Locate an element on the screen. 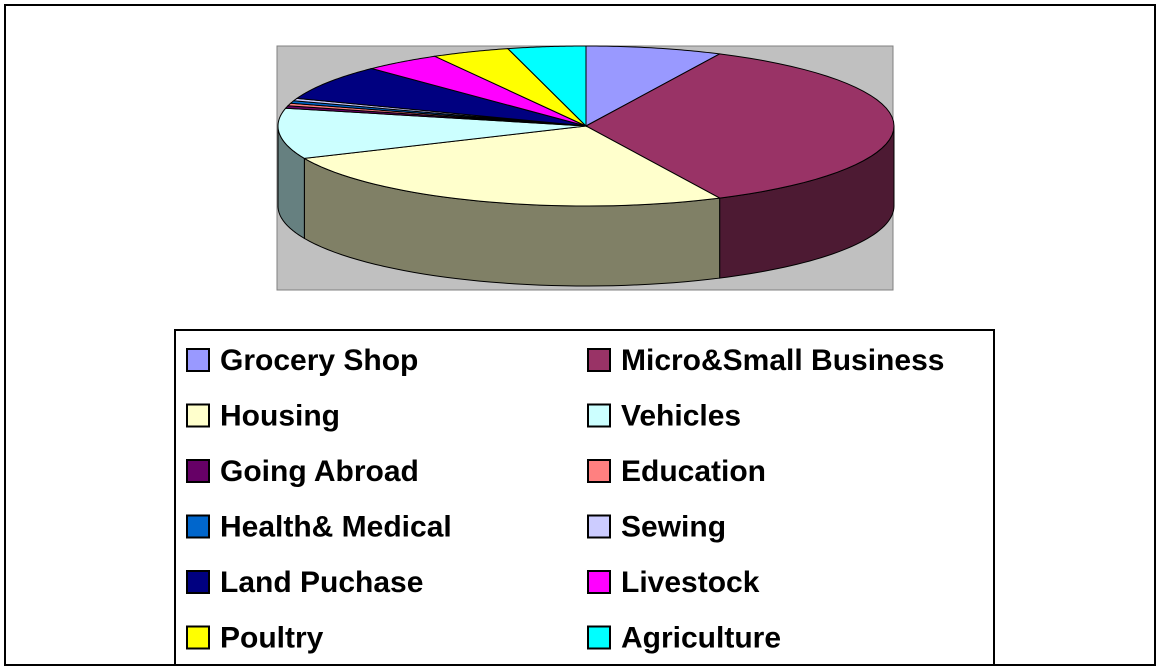 The image size is (1160, 667). legend-label: Agriculture is located at coordinates (701, 637).